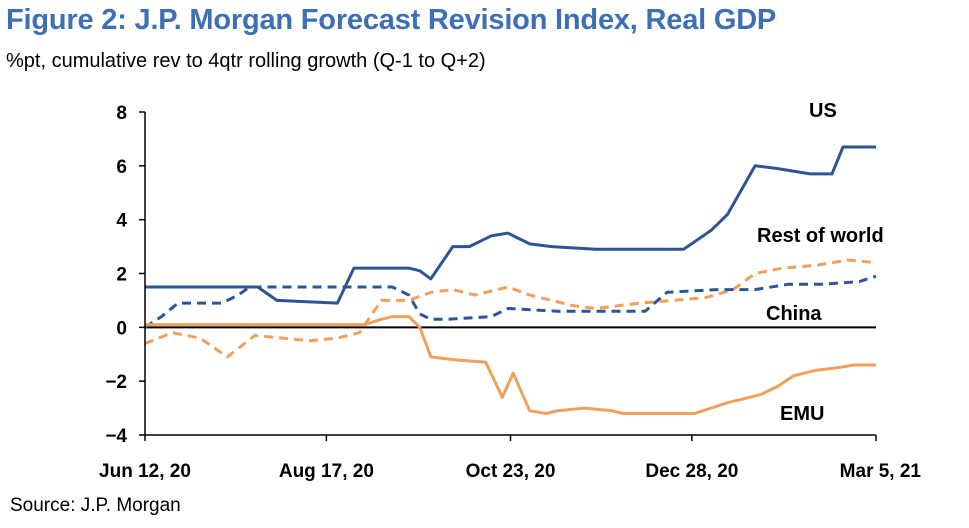  I want to click on x-tick-label: Jun 12, 20, so click(145, 471).